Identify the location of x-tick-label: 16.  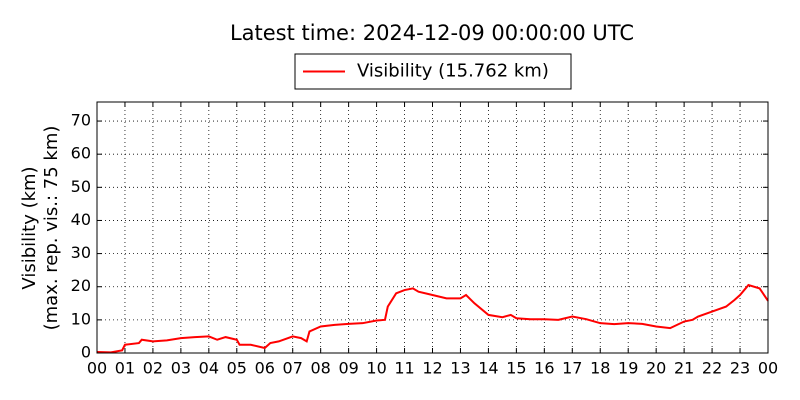
(544, 368).